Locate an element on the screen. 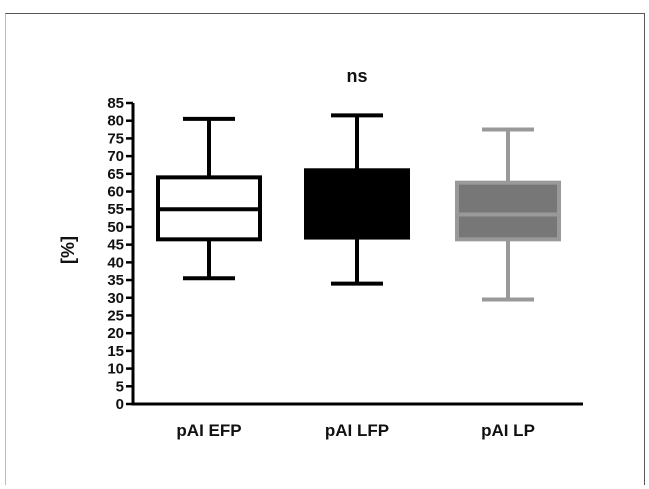 The image size is (649, 489). y-tick-label: 40 is located at coordinates (115, 262).